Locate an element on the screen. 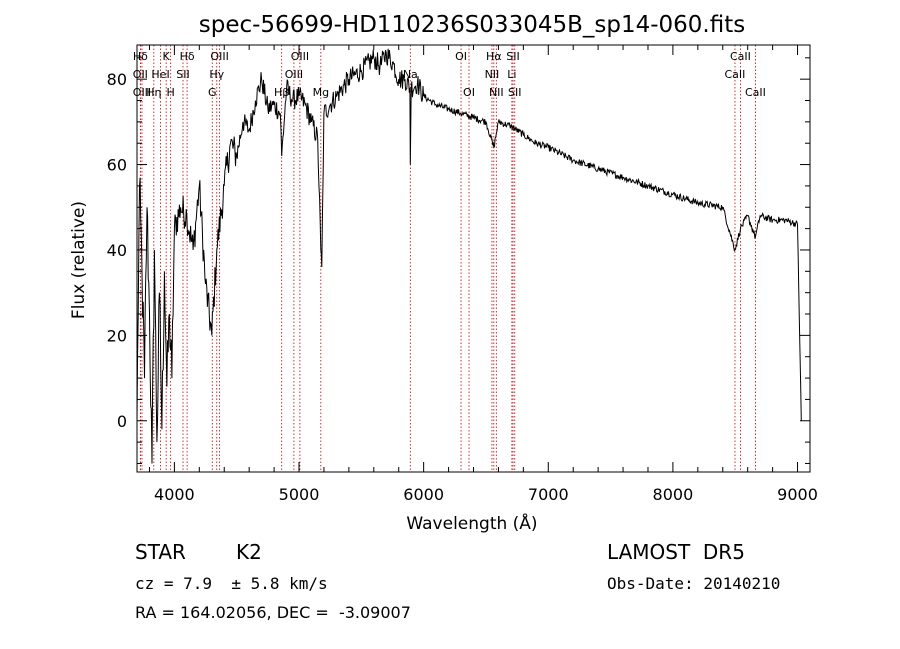  redshift-value: cz = 7.9 ± 5.8 km/s is located at coordinates (231, 583).